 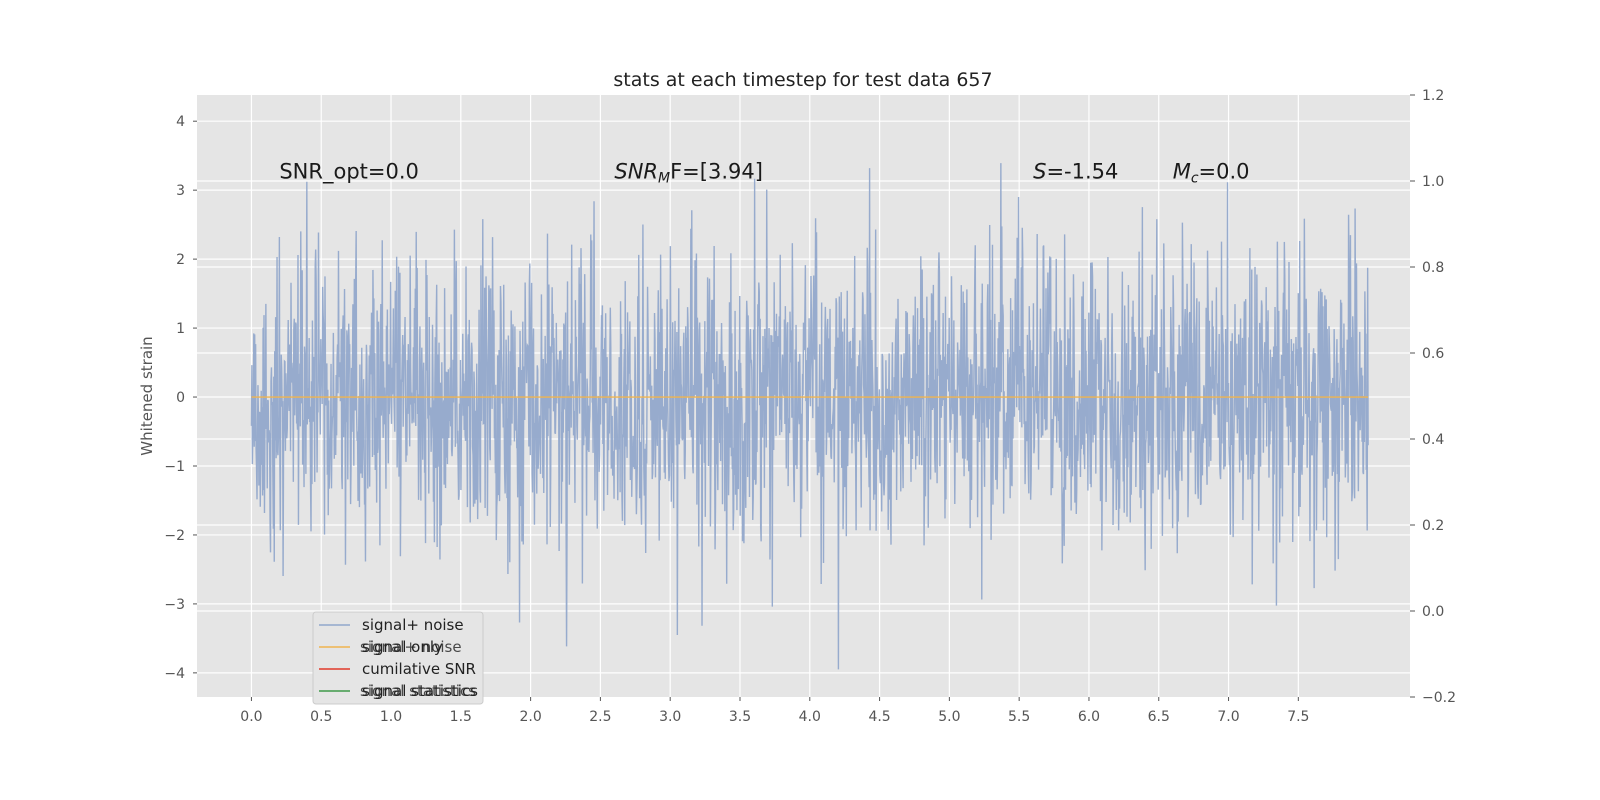 I want to click on x-tick-label: 6.0, so click(x=1089, y=717).